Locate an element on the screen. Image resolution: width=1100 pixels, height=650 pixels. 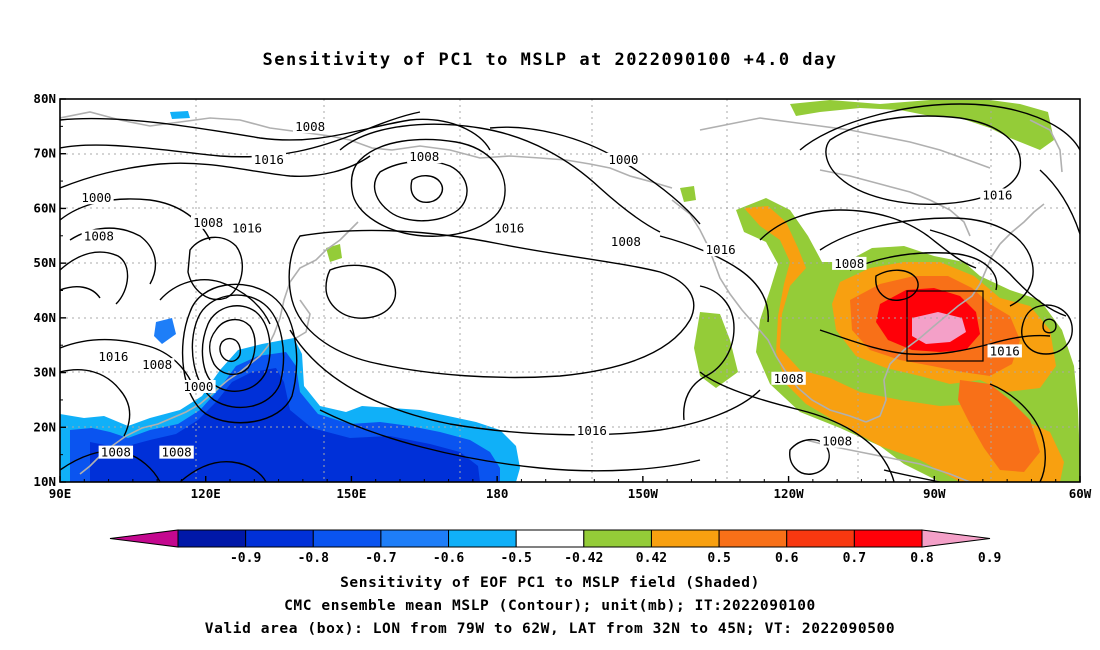
x-tick-label: 90E is located at coordinates (60, 493).